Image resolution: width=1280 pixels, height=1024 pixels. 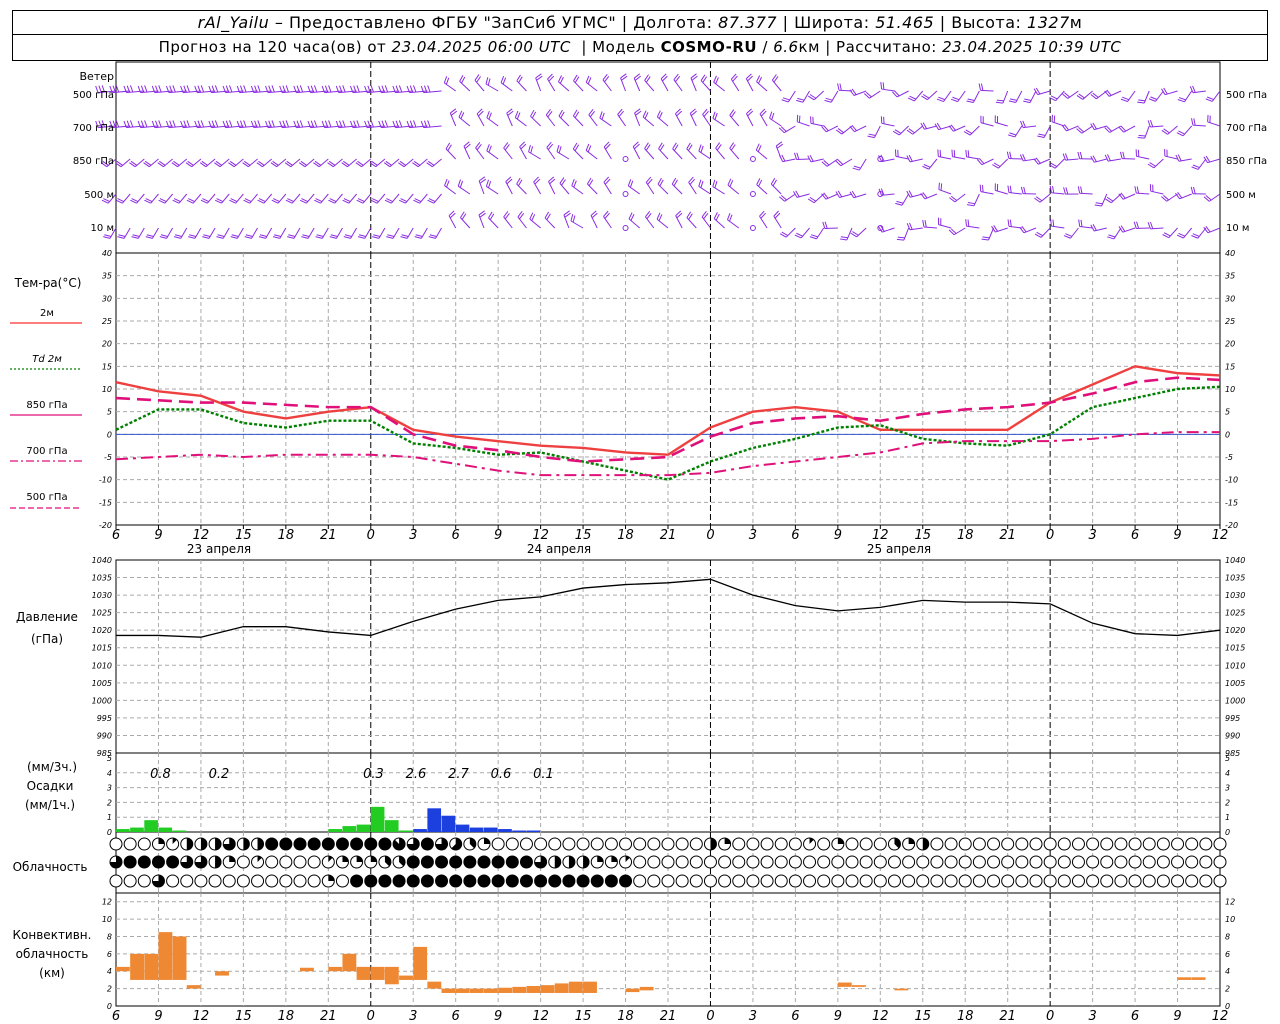 I want to click on time-tick-label: 12, so click(x=880, y=535).